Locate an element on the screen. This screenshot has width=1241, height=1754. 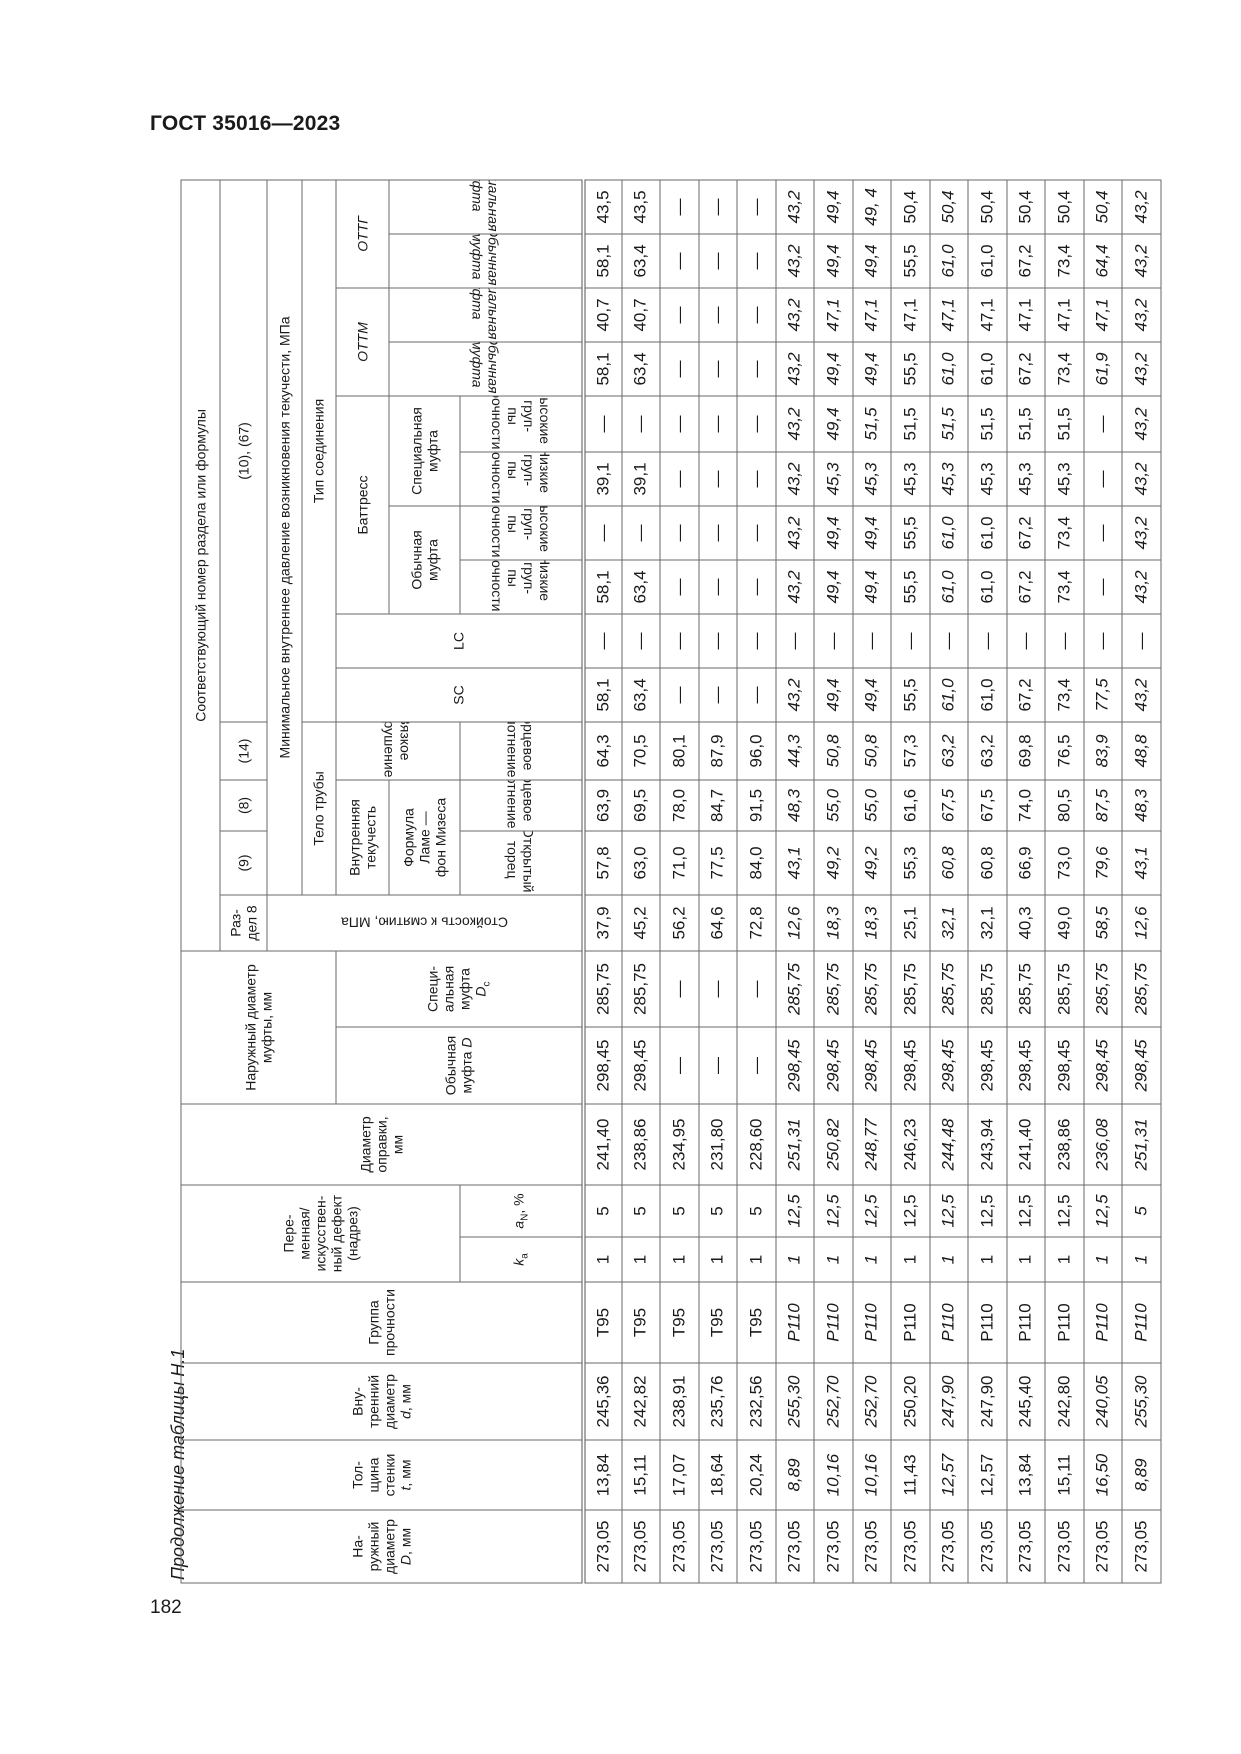
table-cell: 247,90 is located at coordinates (986, 1401).